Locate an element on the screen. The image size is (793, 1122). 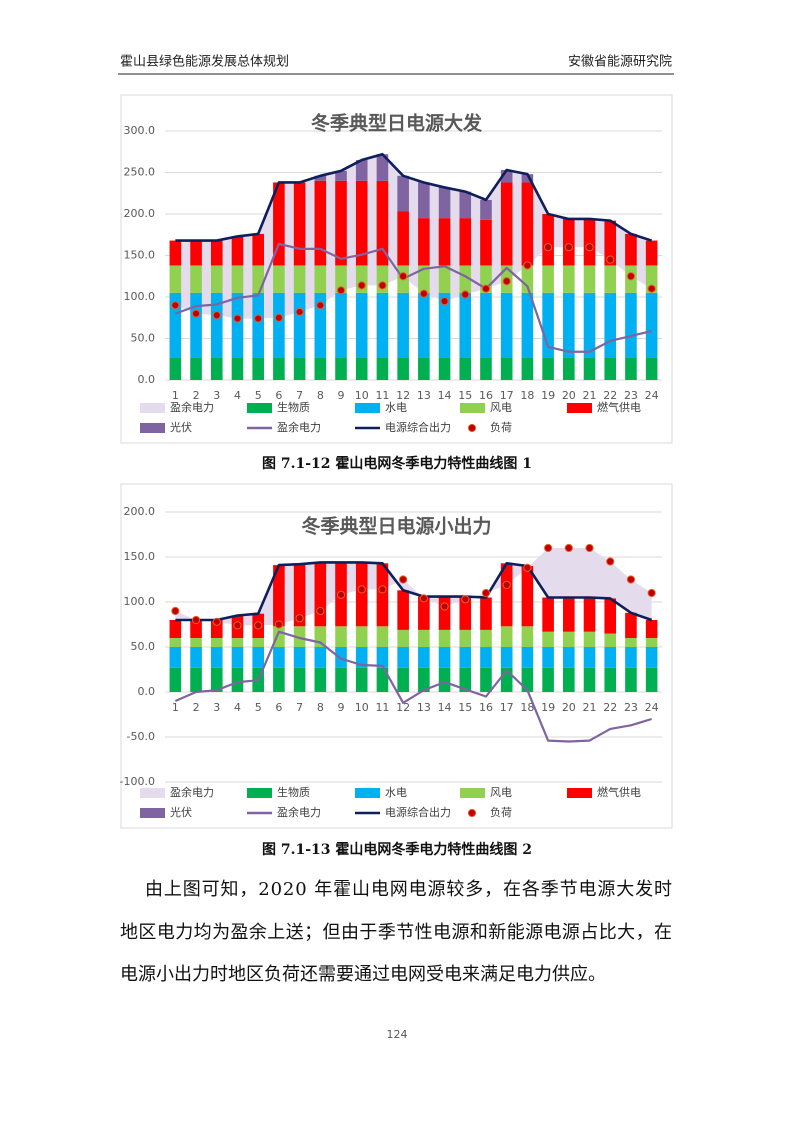
header-right: 安徽省能源研究院 is located at coordinates (620, 62).